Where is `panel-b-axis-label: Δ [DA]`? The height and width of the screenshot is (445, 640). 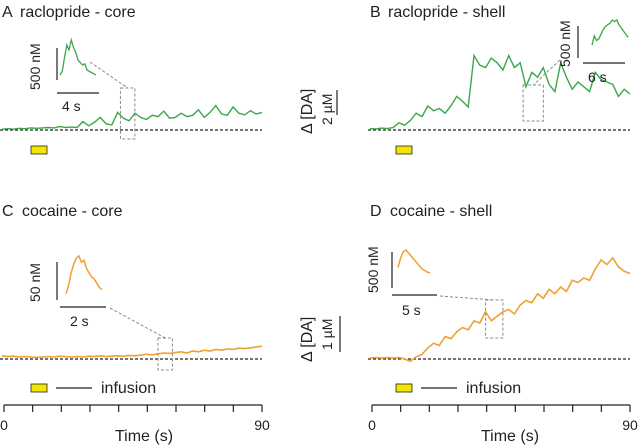 panel-b-axis-label: Δ [DA] is located at coordinates (307, 111).